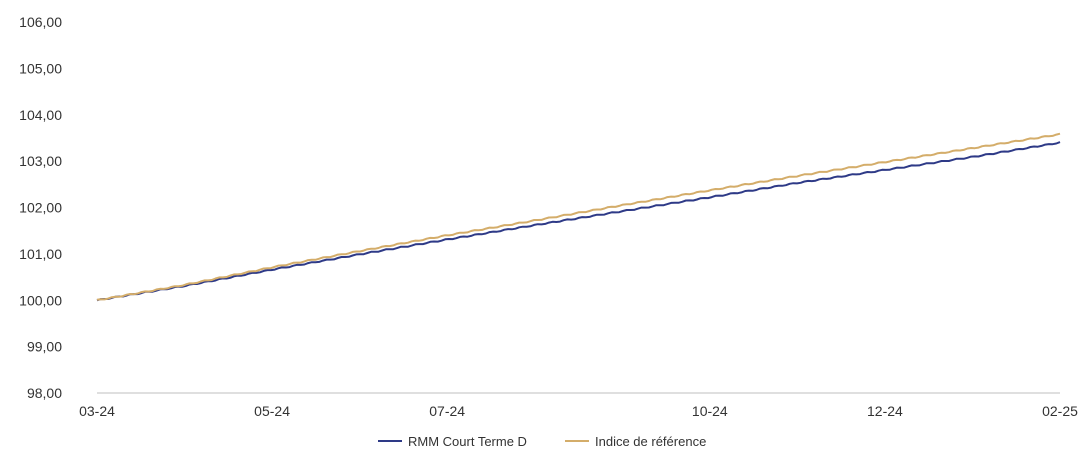  What do you see at coordinates (44, 347) in the screenshot?
I see `y-tick-label: 99,00` at bounding box center [44, 347].